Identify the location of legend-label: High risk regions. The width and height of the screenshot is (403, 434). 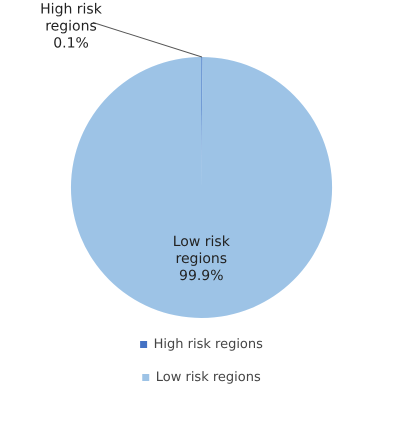
(209, 344).